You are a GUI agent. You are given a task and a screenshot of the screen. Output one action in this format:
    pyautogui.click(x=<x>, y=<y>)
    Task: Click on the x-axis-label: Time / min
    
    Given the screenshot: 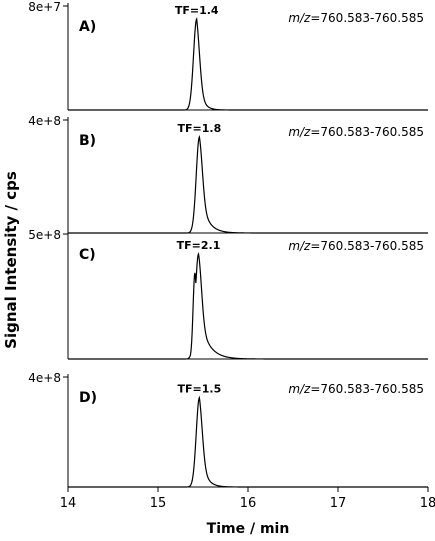 What is the action you would take?
    pyautogui.click(x=248, y=529)
    